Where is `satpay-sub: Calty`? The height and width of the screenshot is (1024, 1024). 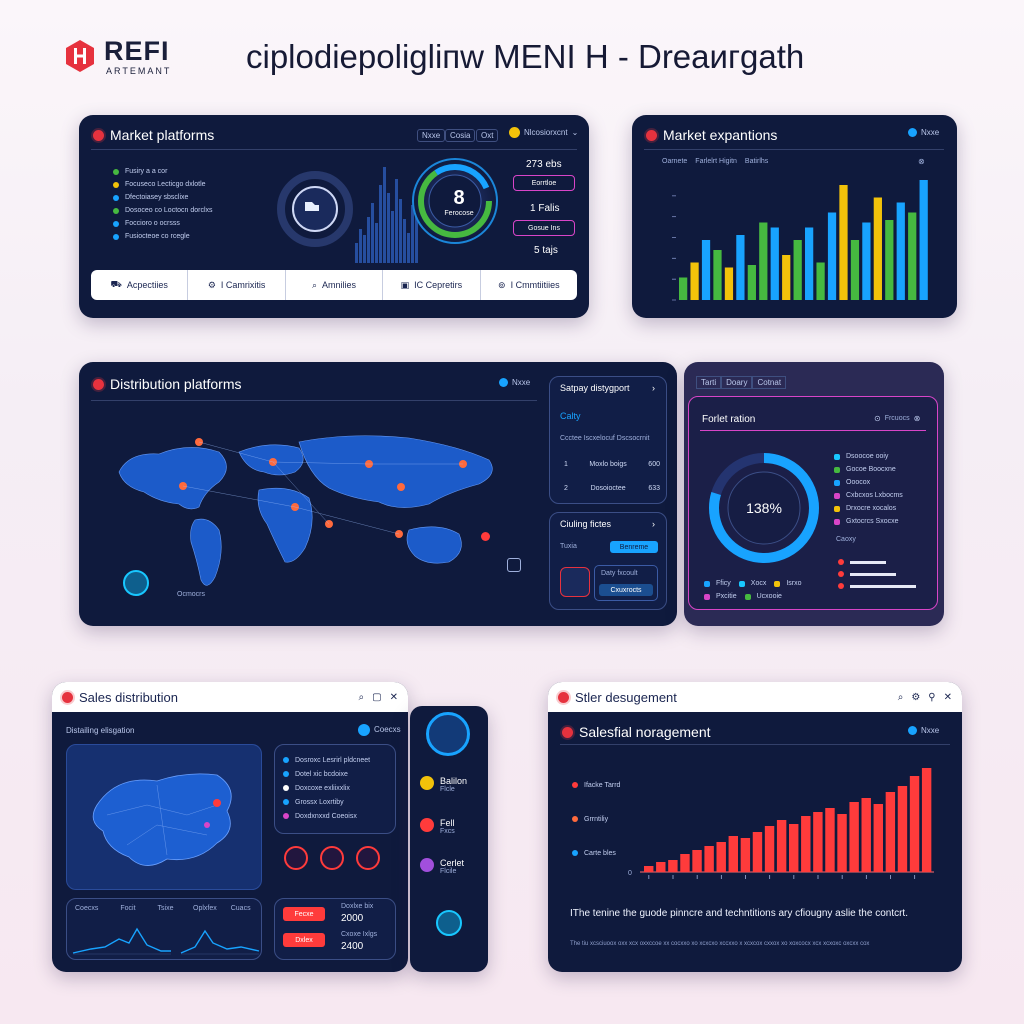
satpay-sub: Calty is located at coordinates (570, 416).